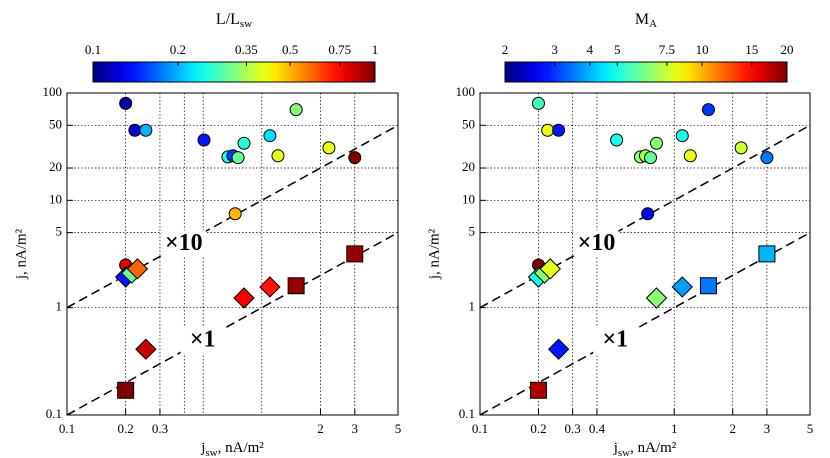 The image size is (830, 458). Describe the element at coordinates (653, 24) in the screenshot. I see `colorbar-title-sub: A` at that location.